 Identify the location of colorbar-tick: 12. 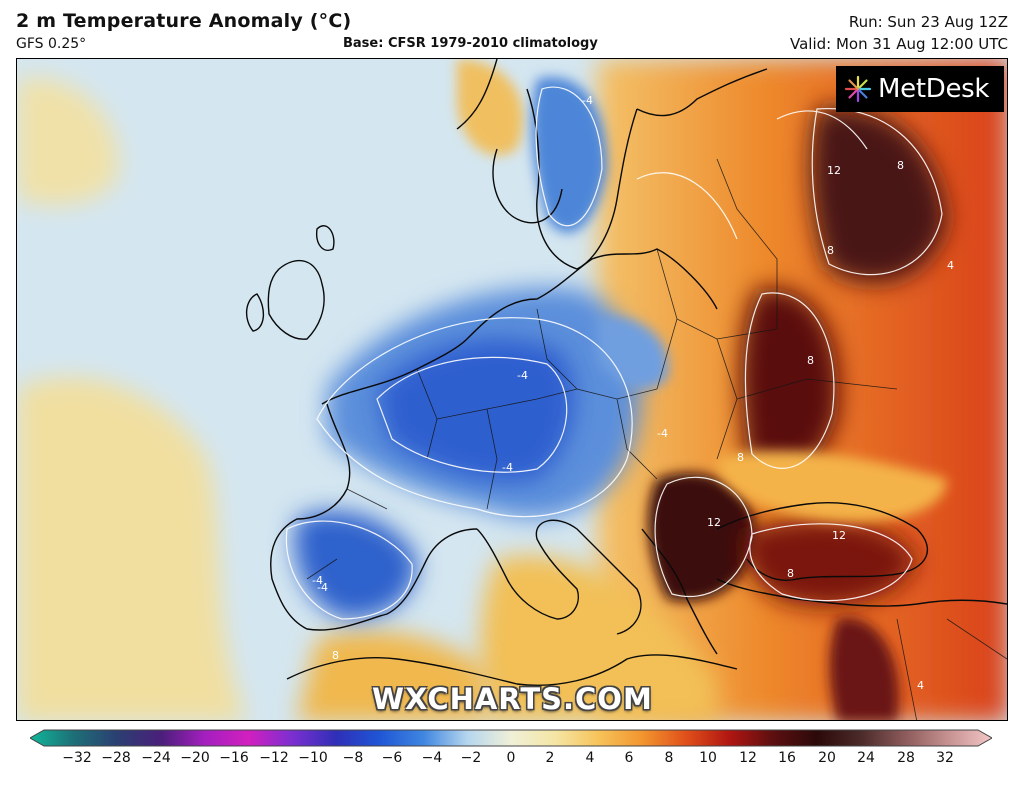
(748, 758).